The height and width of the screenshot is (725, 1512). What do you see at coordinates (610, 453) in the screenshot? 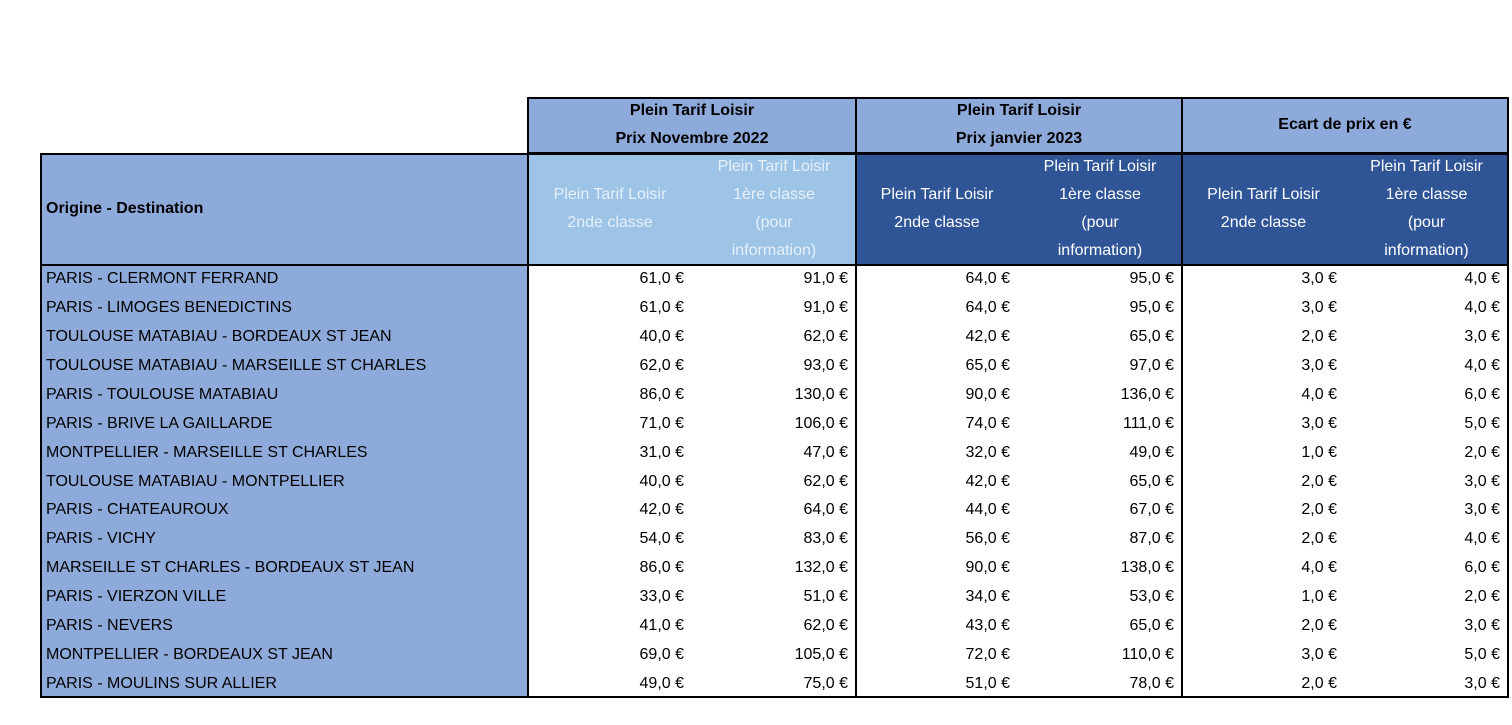
I see `price-cell: 31,0 €` at bounding box center [610, 453].